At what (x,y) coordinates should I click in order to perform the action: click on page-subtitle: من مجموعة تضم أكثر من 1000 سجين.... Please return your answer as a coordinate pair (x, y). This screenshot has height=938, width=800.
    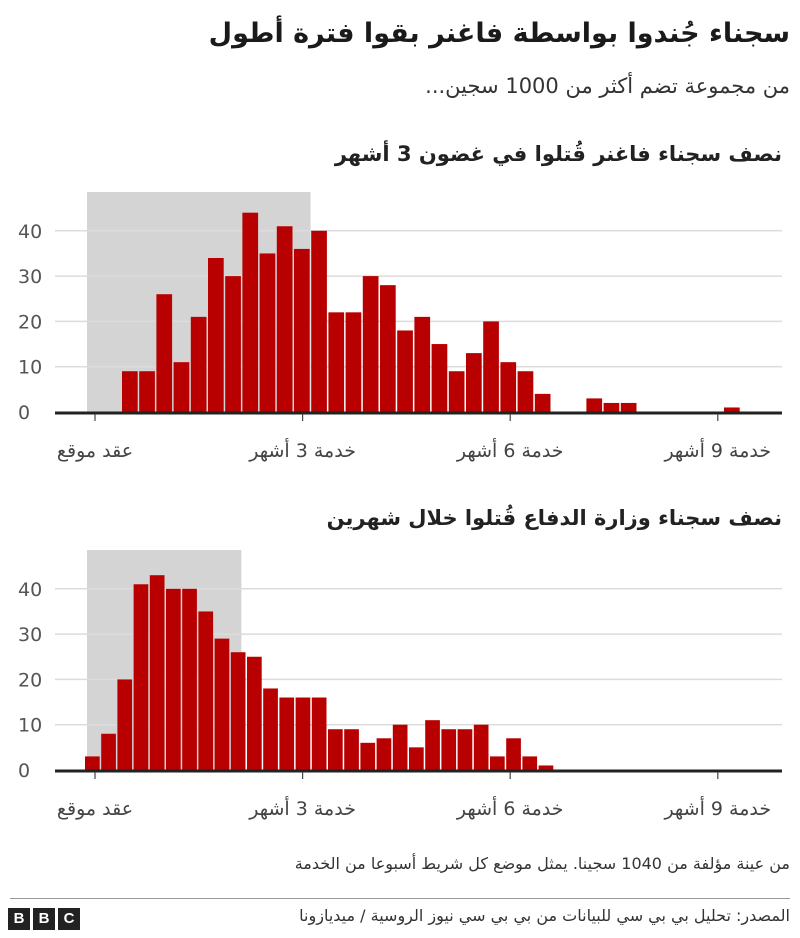
    Looking at the image, I should click on (607, 86).